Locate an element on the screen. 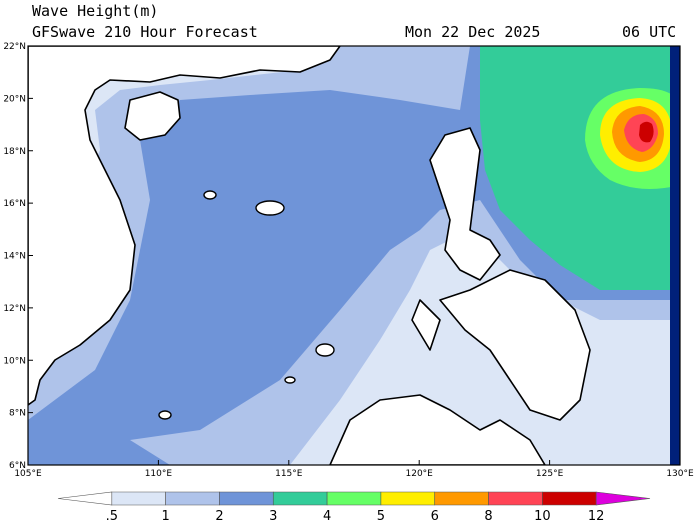  colorbar-label: 1 is located at coordinates (165, 516).